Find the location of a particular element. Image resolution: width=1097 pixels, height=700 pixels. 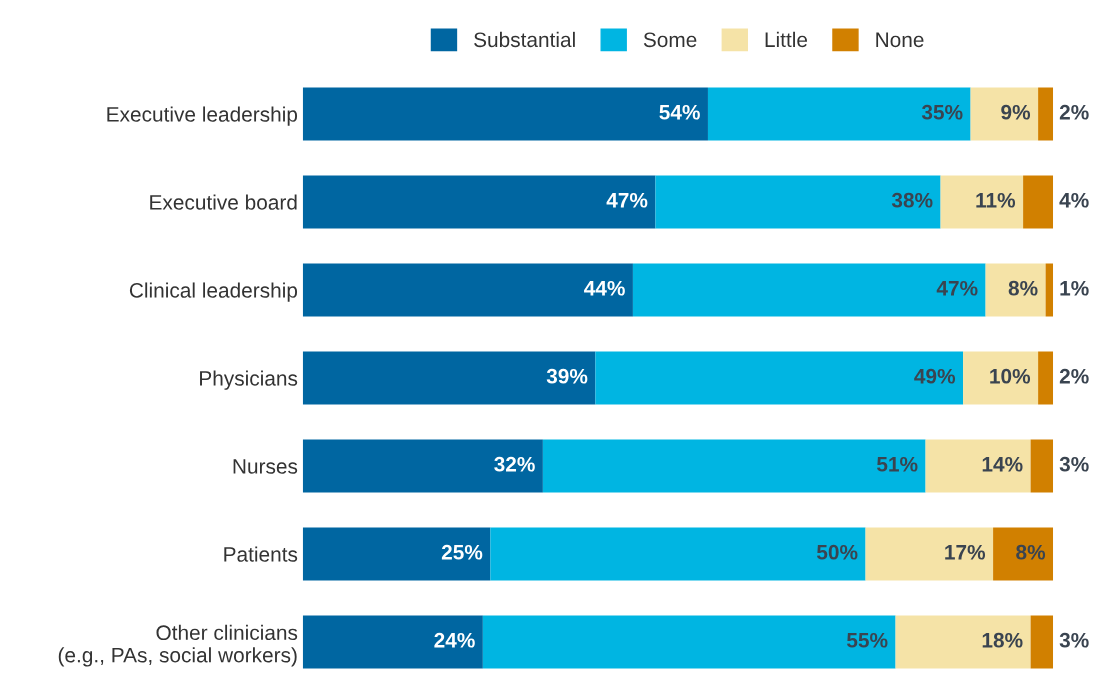

data-label: 10% is located at coordinates (1010, 376).